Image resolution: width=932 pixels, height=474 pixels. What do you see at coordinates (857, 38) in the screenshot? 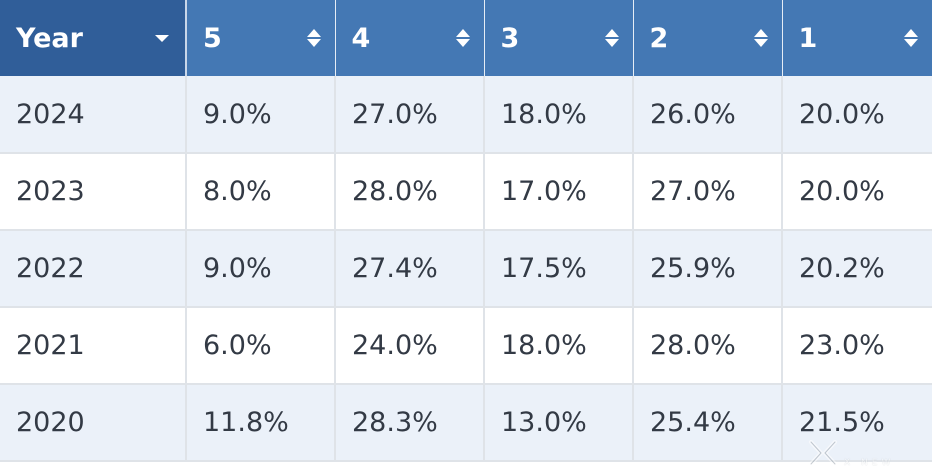
I see `column-header-1: 1` at bounding box center [857, 38].